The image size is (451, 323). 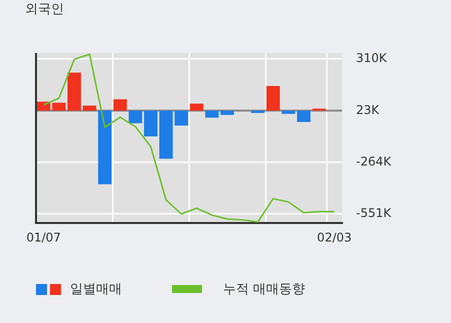 What do you see at coordinates (374, 213) in the screenshot?
I see `y-tick-label: -551K` at bounding box center [374, 213].